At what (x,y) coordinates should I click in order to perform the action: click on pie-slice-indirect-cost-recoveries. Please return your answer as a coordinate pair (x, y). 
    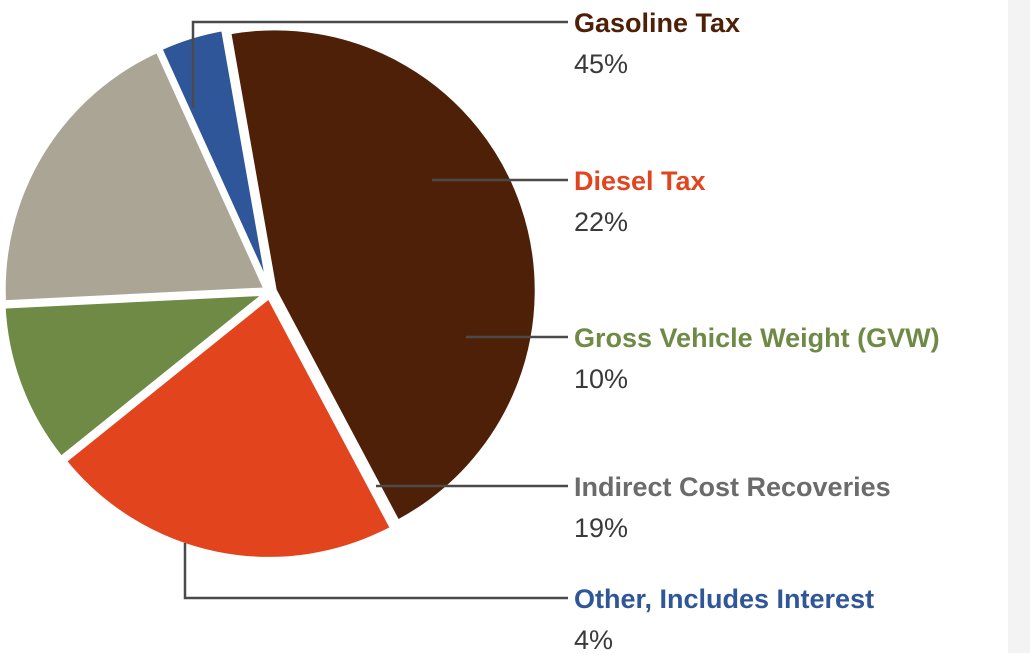
    Looking at the image, I should click on (134, 176).